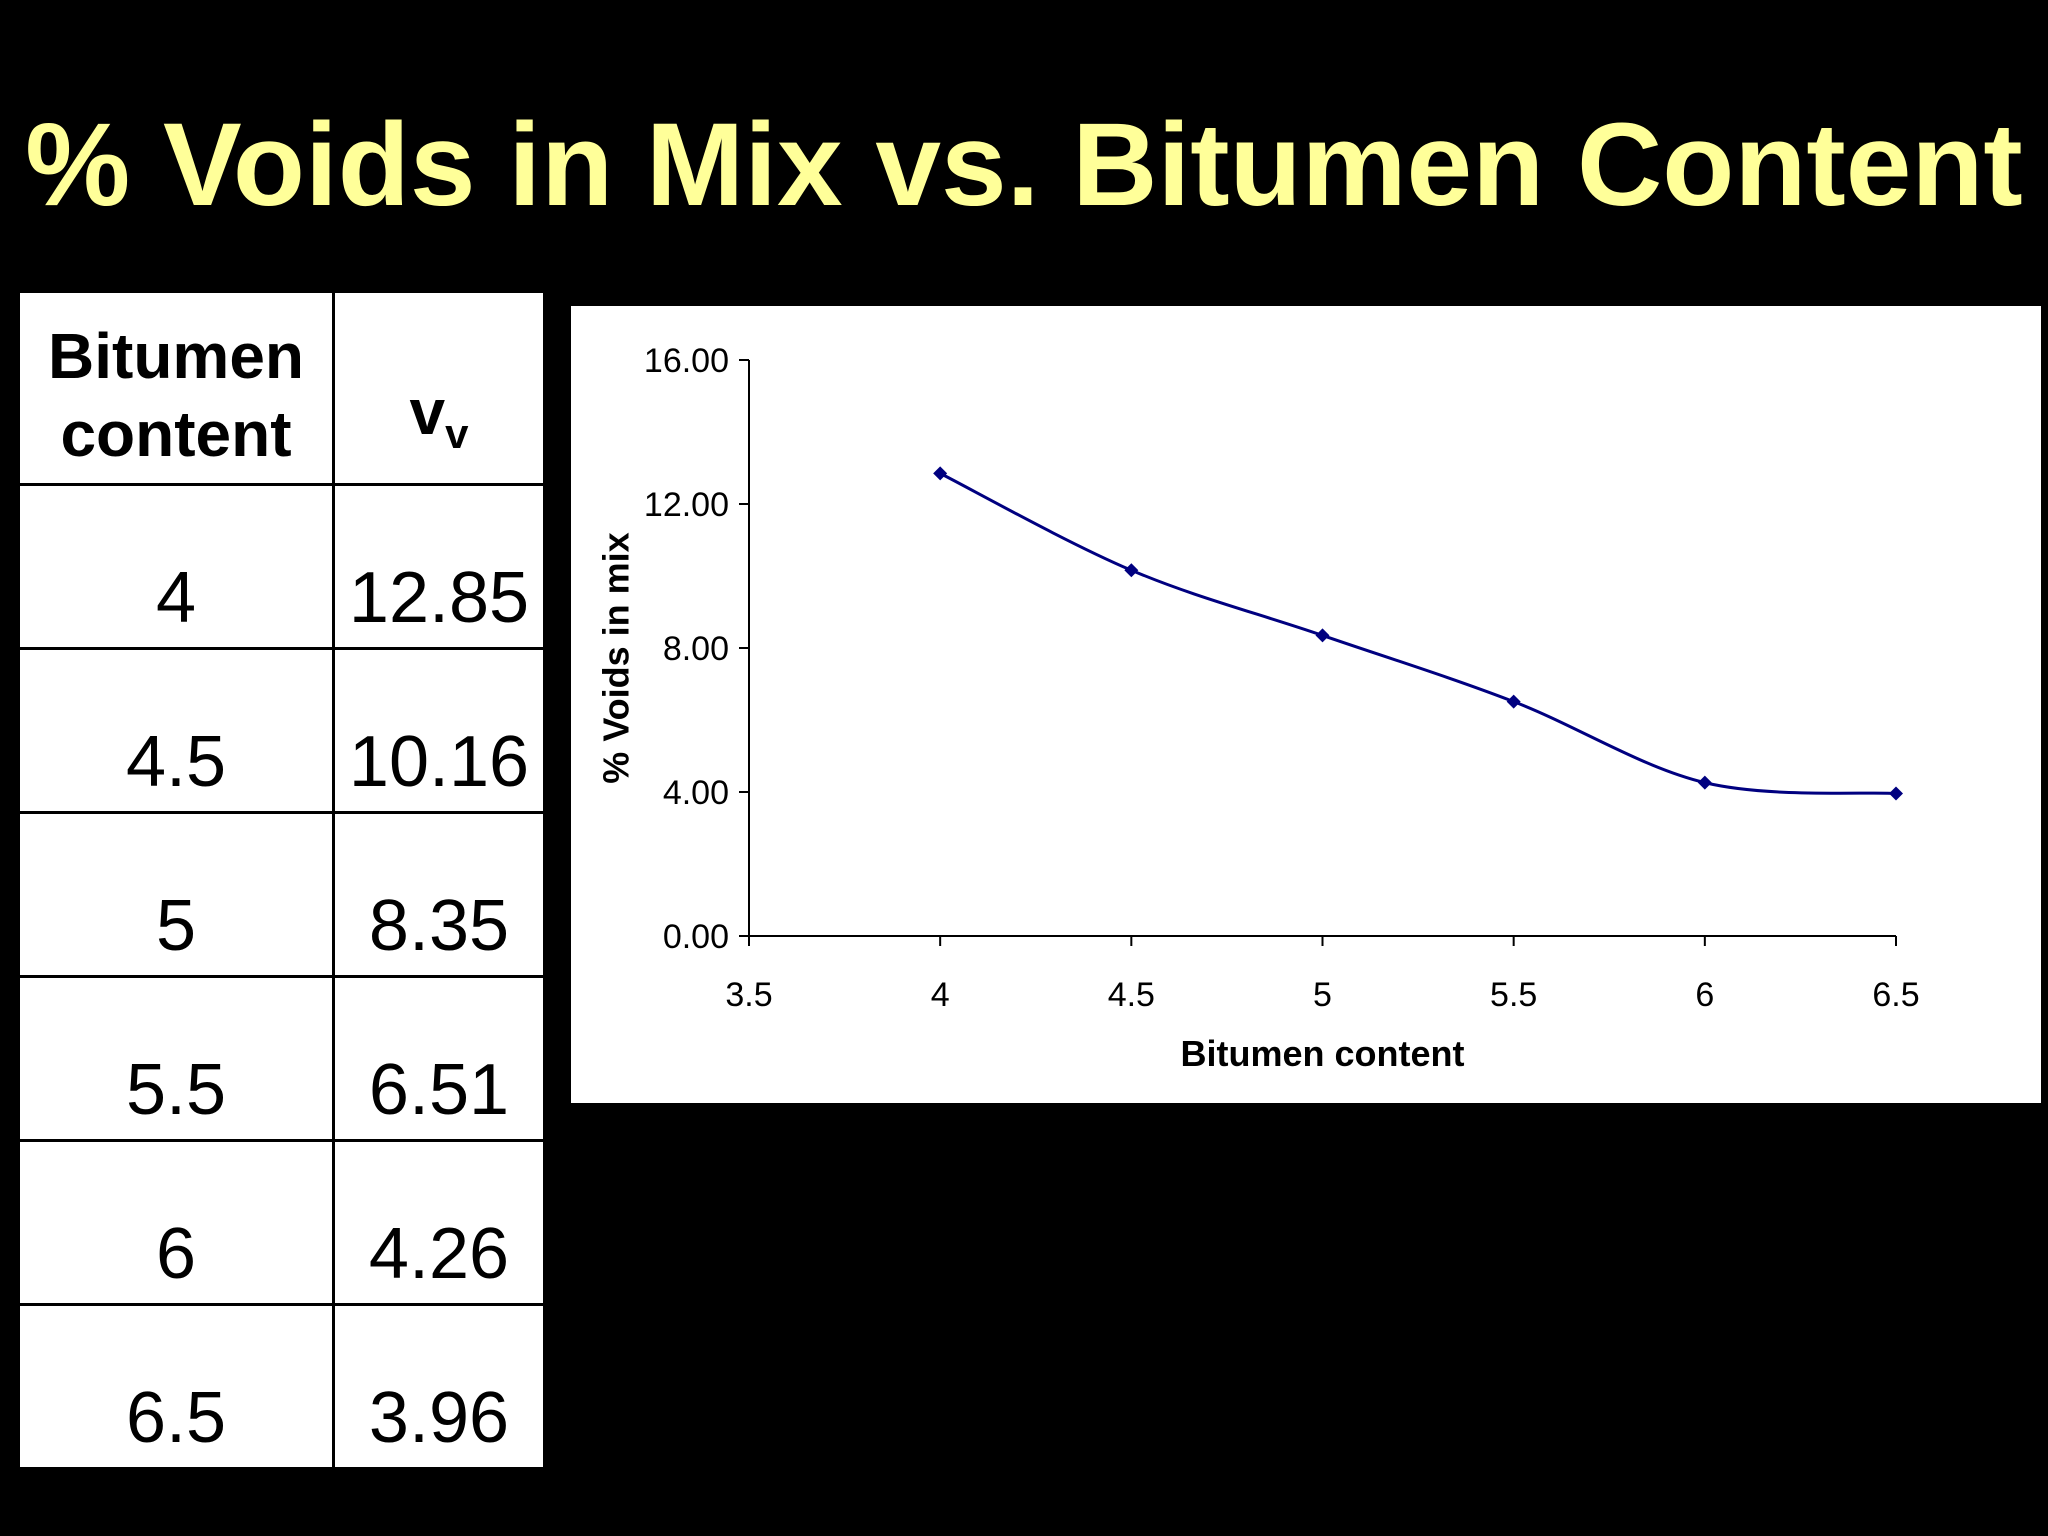 Image resolution: width=2048 pixels, height=1536 pixels. I want to click on slide-title: % Voids in Mix vs. Bitumen Content, so click(1024, 165).